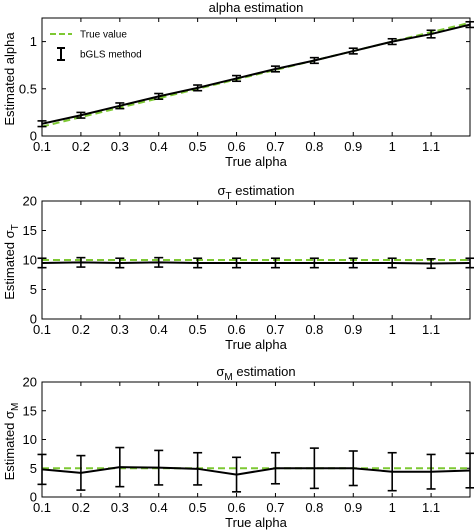  What do you see at coordinates (28, 88) in the screenshot?
I see `y-tick-label: 0.5` at bounding box center [28, 88].